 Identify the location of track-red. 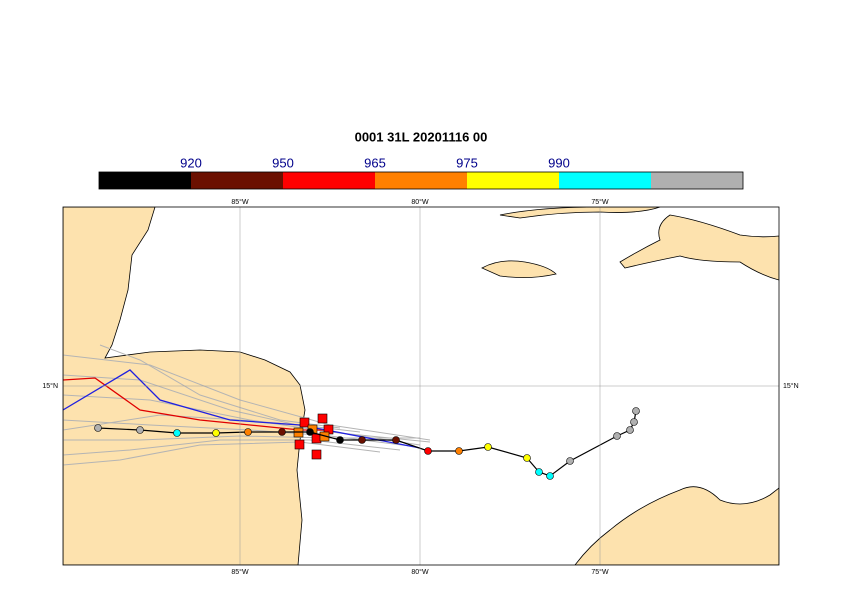
(196, 404).